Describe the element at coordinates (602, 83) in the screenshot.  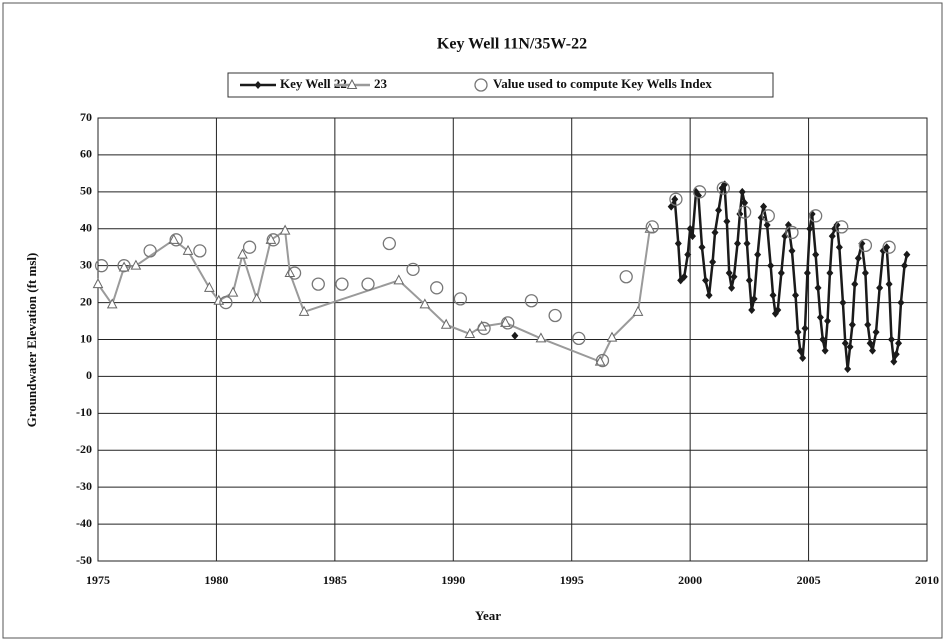
I see `legend-label: Value used to compute Key Wells Index` at that location.